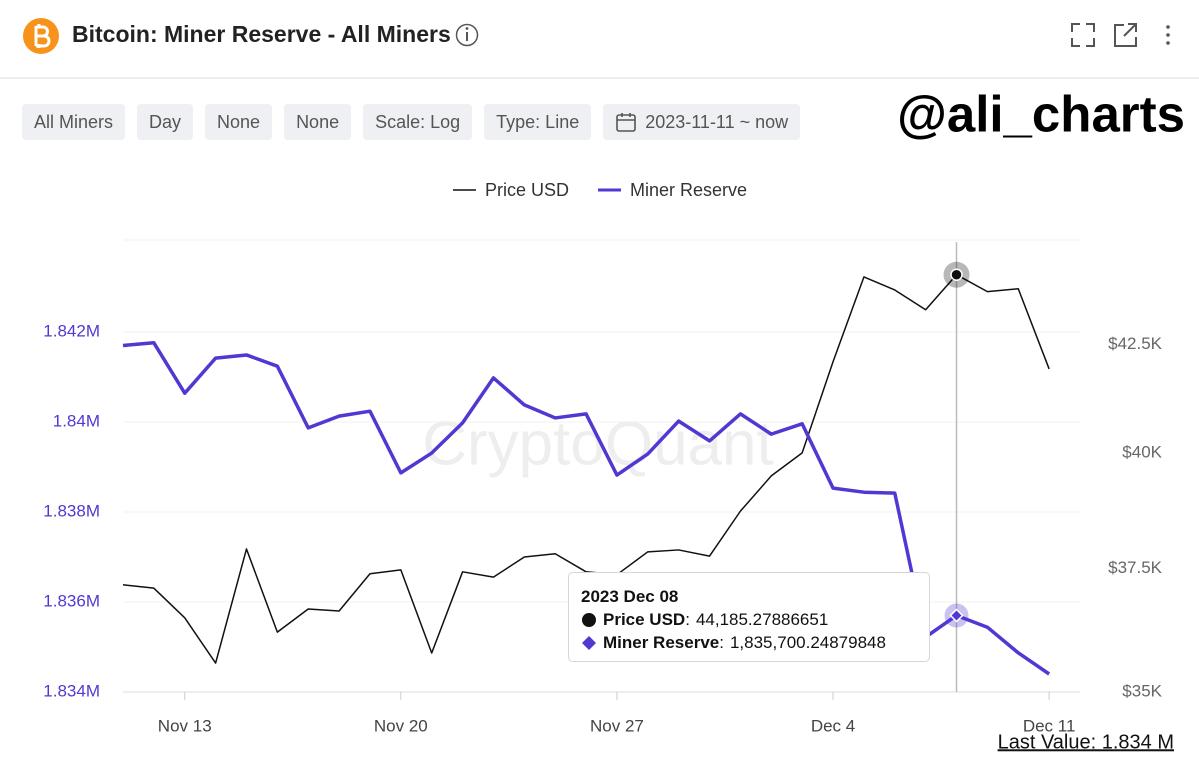  What do you see at coordinates (807, 642) in the screenshot?
I see `tooltip-value: 1,835,700.24879848` at bounding box center [807, 642].